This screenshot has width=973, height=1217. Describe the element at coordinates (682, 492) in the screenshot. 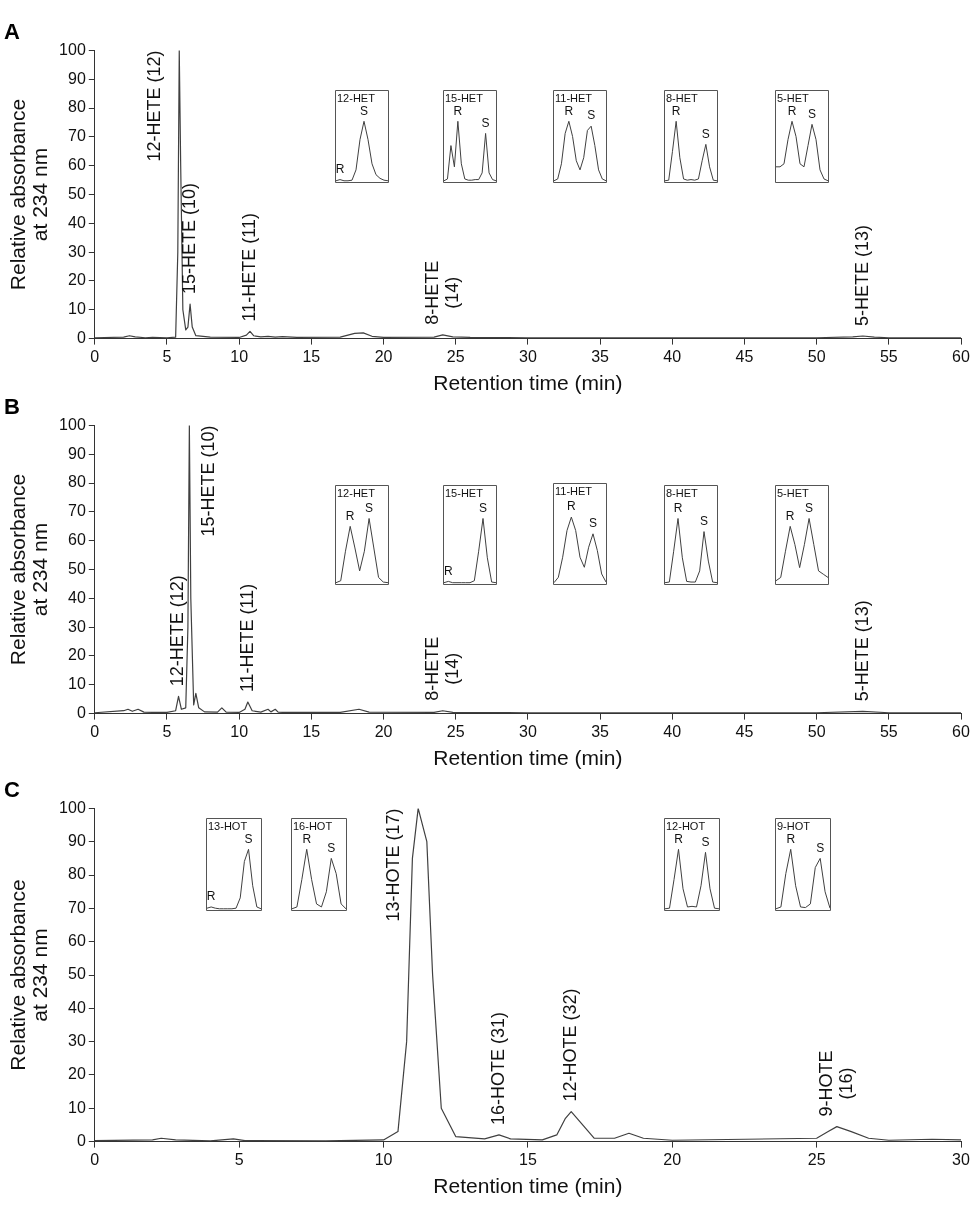

I see `chart-title: 8-HET` at that location.